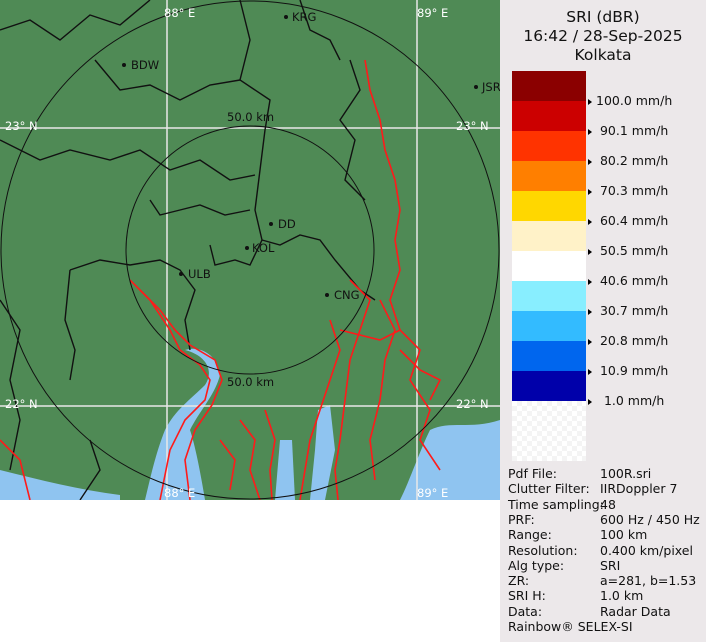 The height and width of the screenshot is (642, 706). I want to click on legend-label: 1.0 mm/h, so click(626, 400).